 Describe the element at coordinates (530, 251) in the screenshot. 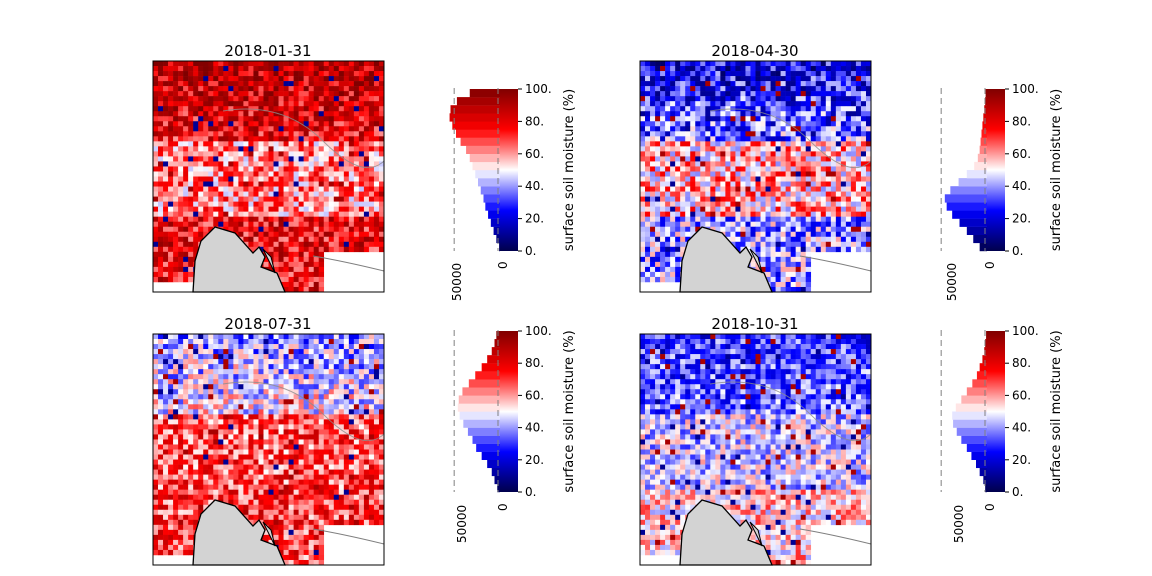

I see `colorbar-tick-label: 0.` at that location.